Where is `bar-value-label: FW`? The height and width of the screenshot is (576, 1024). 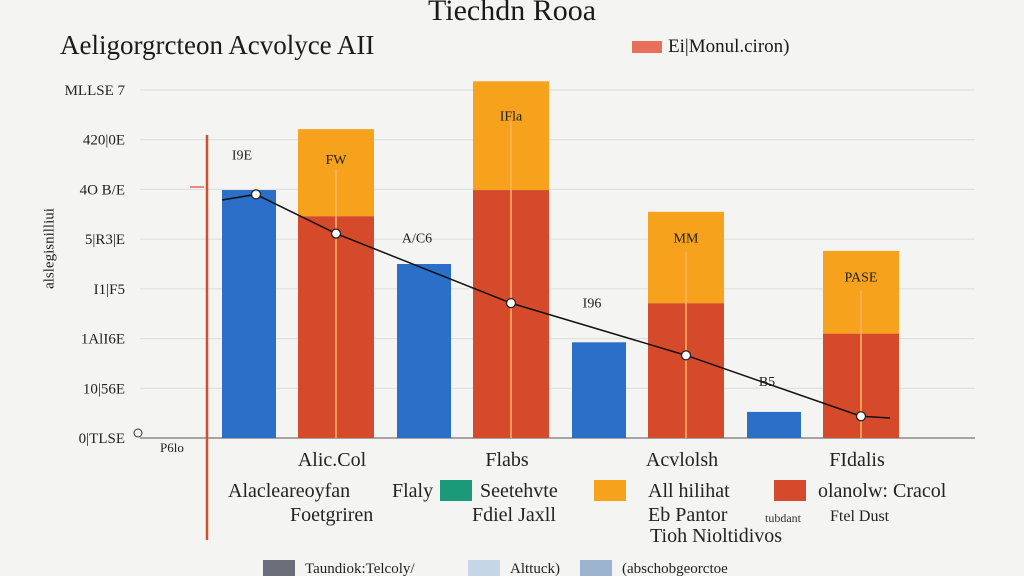
bar-value-label: FW is located at coordinates (337, 160).